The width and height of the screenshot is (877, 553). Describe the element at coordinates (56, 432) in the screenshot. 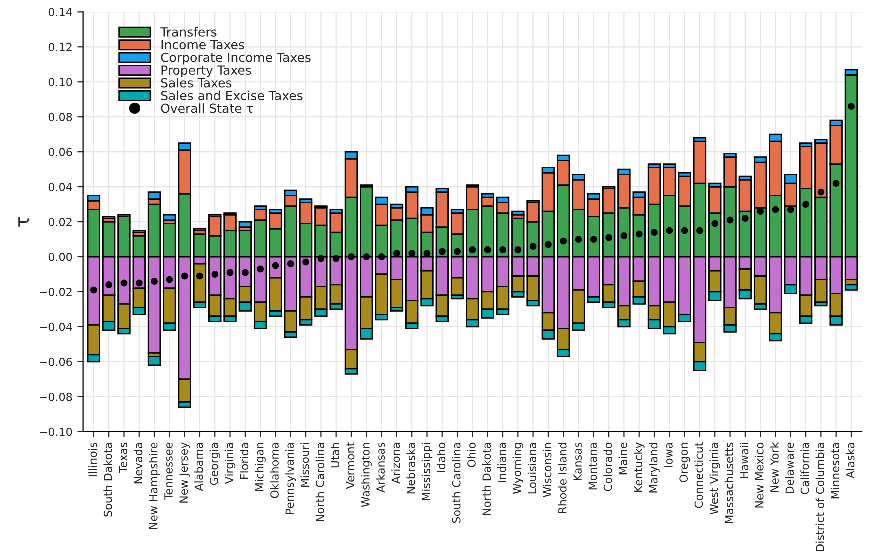

I see `y-tick-label: −0.10` at that location.